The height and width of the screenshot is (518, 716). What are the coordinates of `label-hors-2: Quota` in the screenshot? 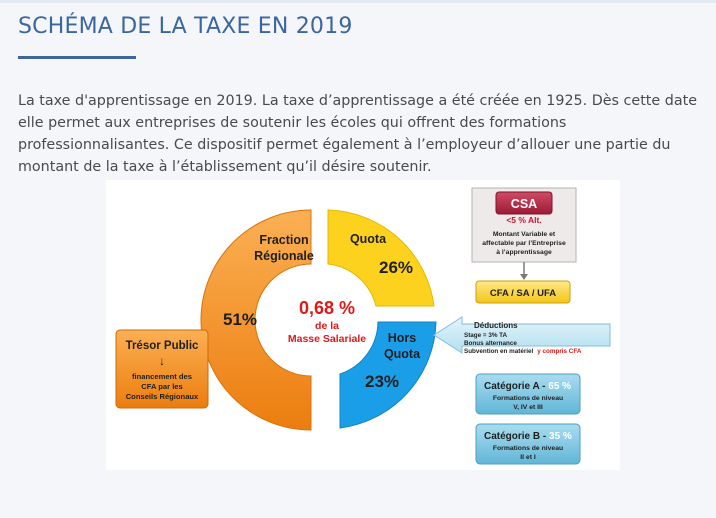 It's located at (402, 354).